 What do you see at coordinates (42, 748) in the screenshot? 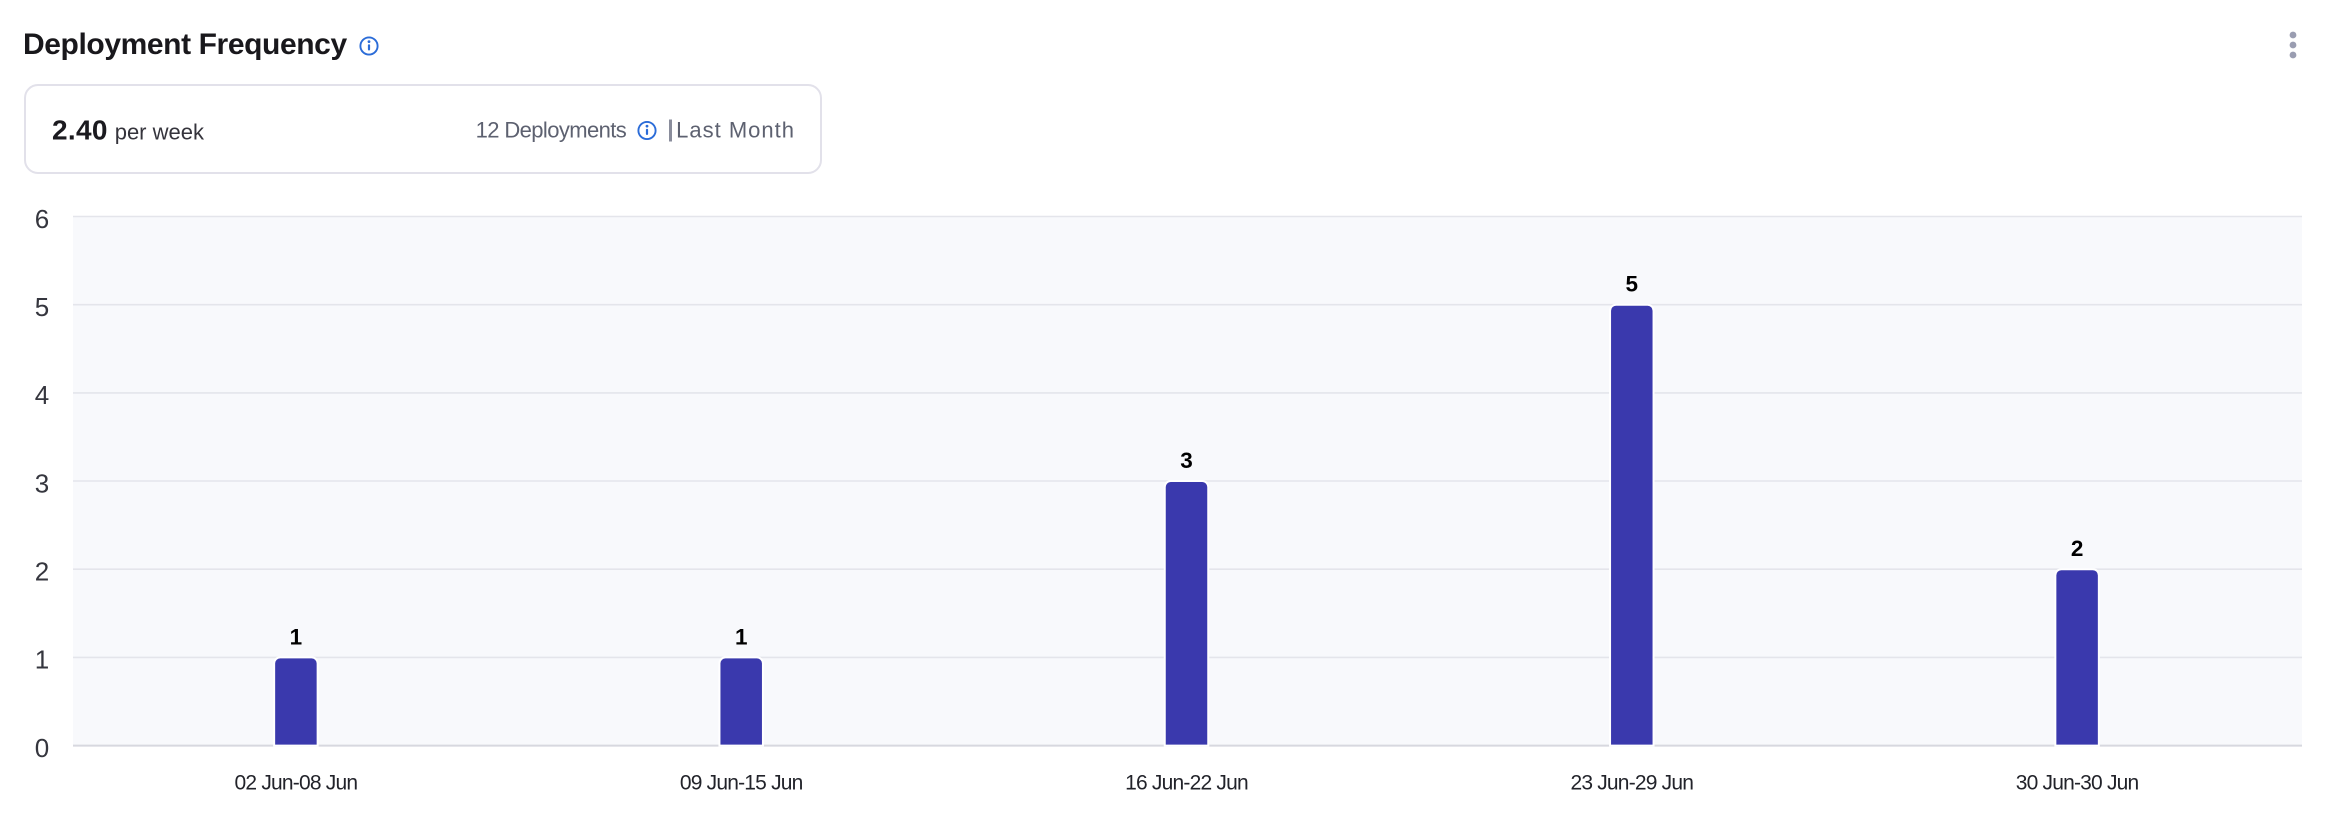
I see `svg-text: 0` at bounding box center [42, 748].